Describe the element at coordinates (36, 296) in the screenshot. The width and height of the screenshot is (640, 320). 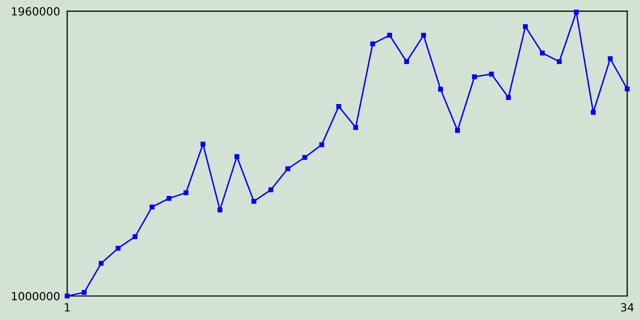
I see `y-tick-label: 1000000` at that location.